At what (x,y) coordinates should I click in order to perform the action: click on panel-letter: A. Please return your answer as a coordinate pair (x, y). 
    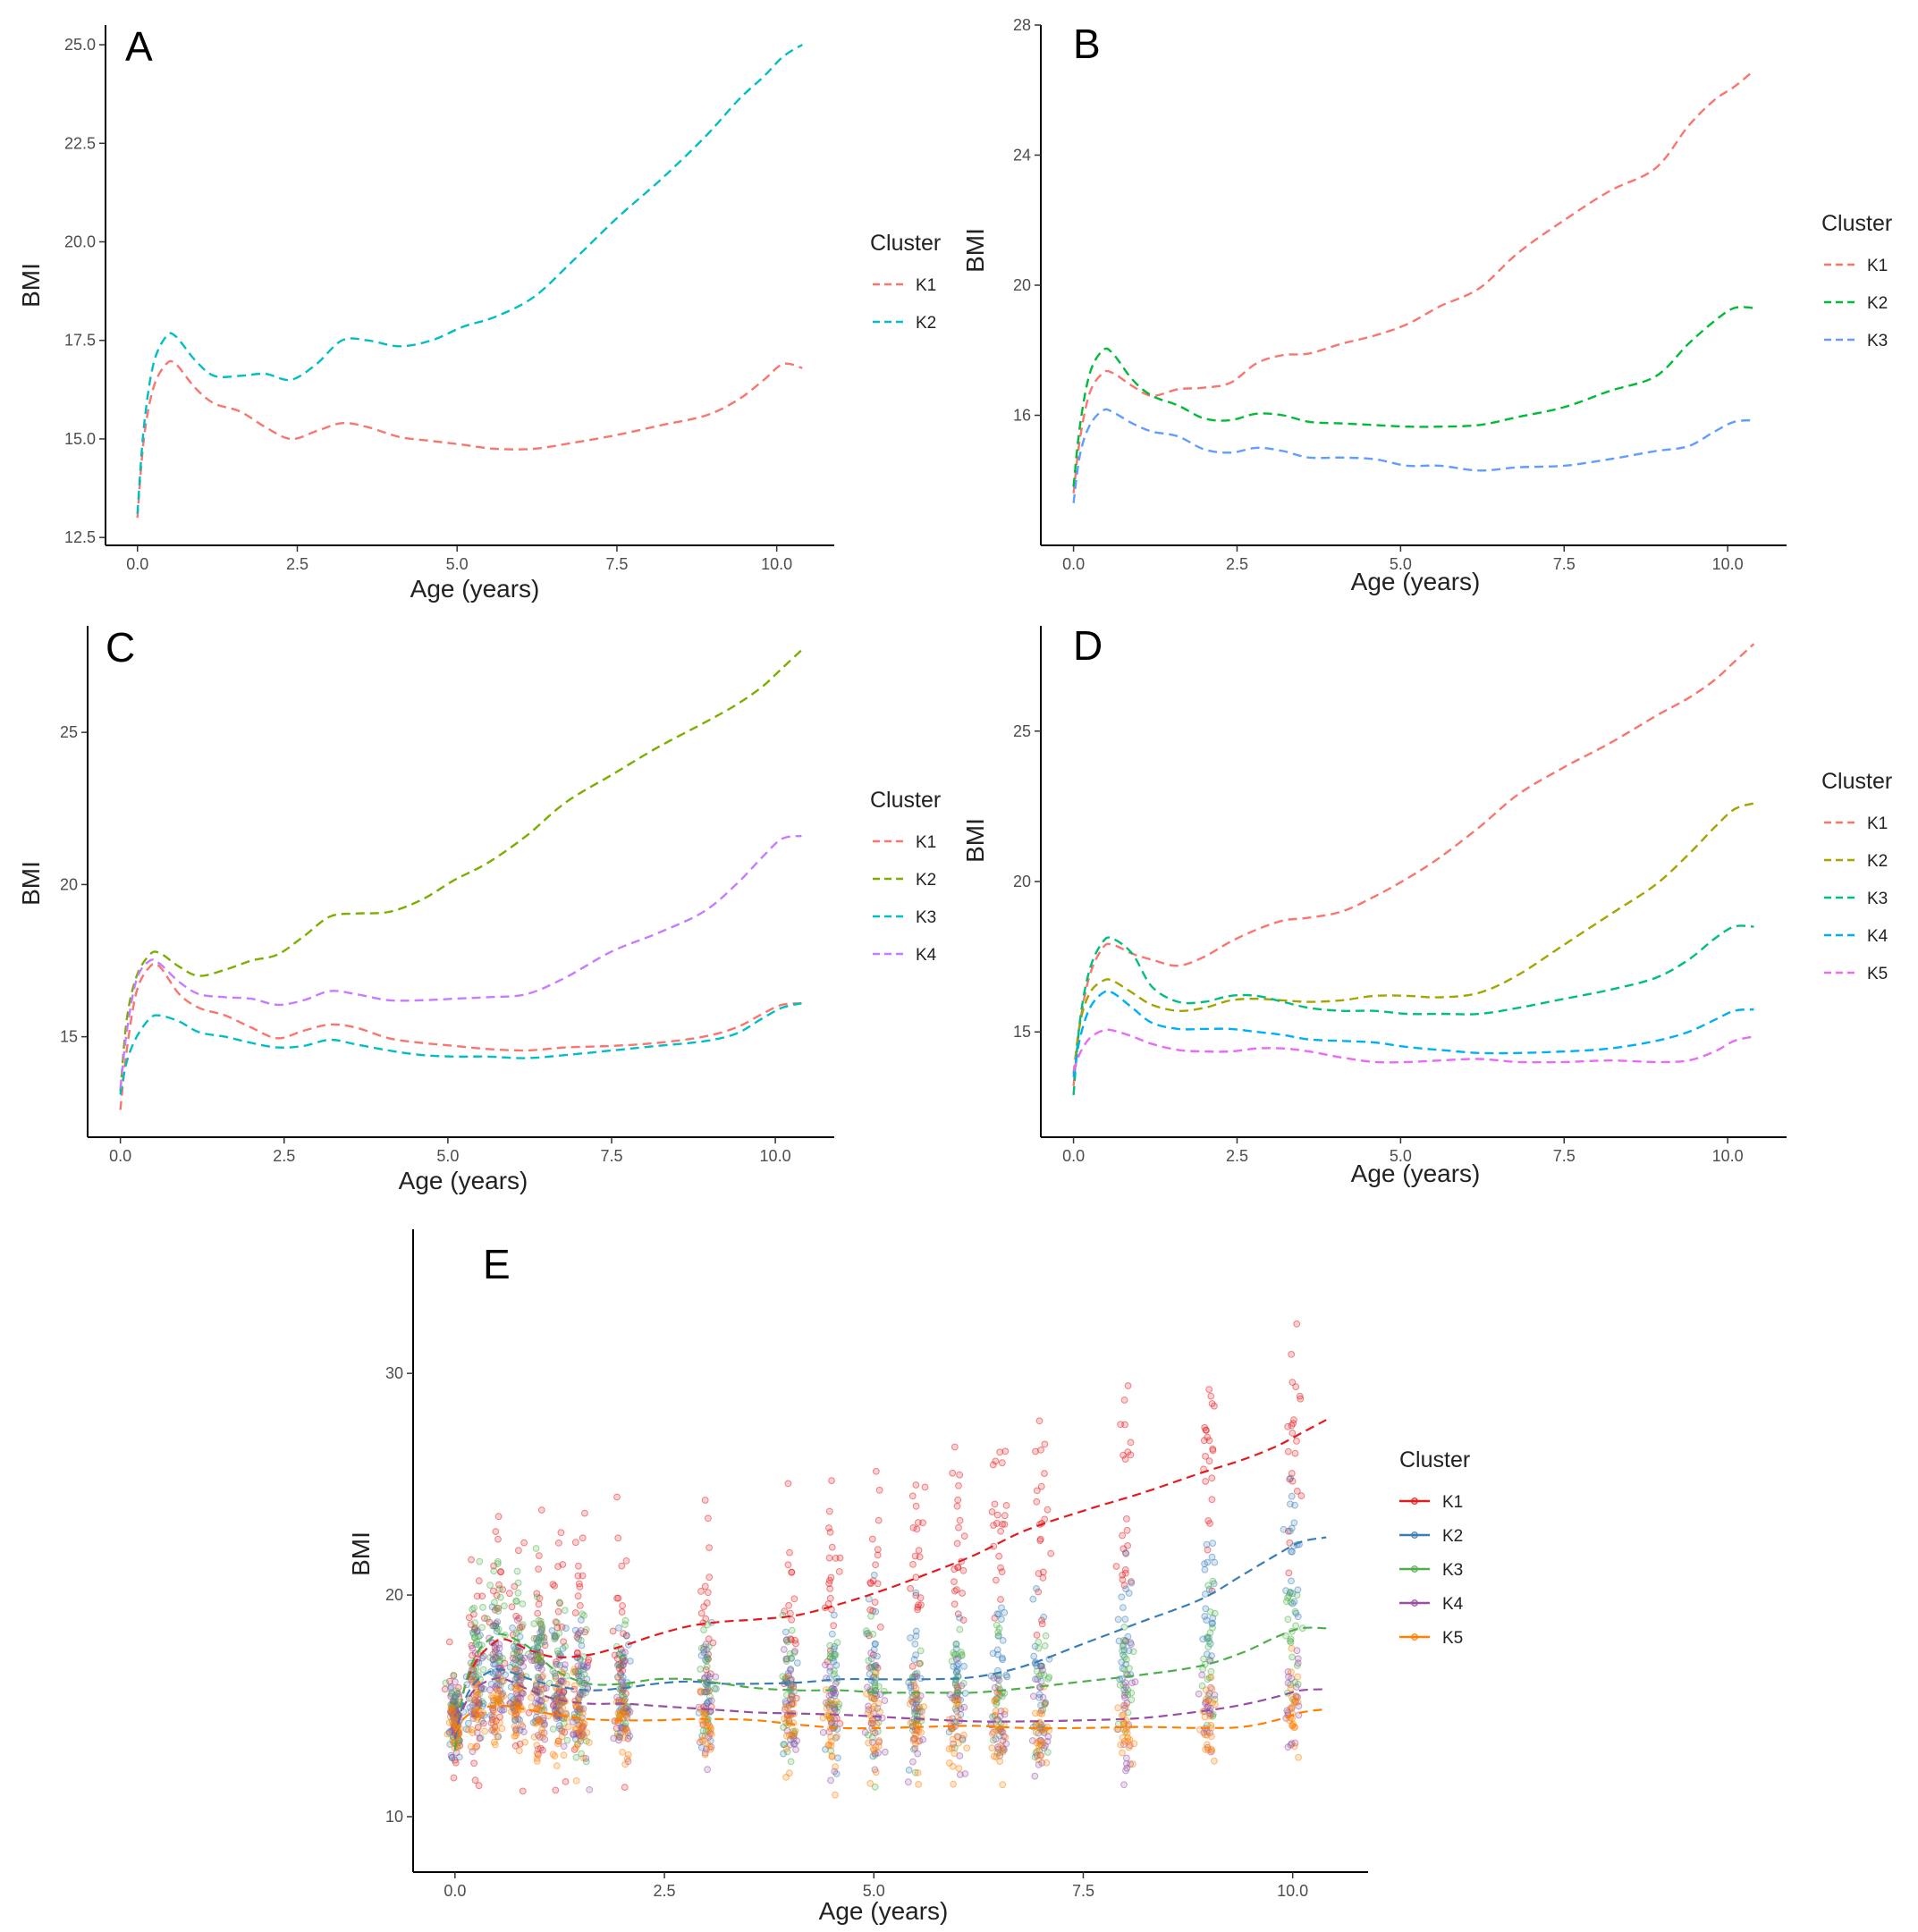
    Looking at the image, I should click on (139, 46).